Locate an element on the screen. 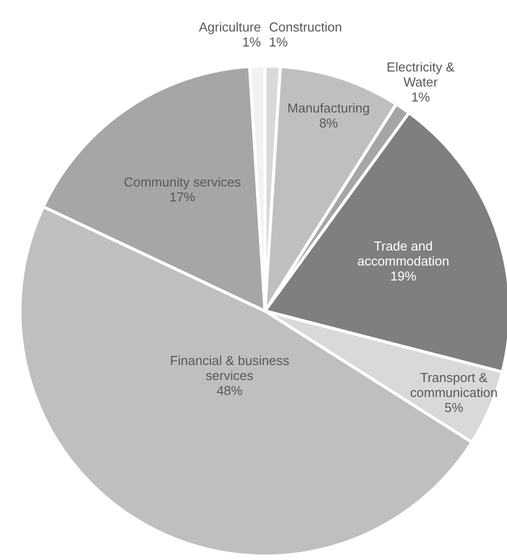 The width and height of the screenshot is (507, 560). data-label: 48% is located at coordinates (230, 390).